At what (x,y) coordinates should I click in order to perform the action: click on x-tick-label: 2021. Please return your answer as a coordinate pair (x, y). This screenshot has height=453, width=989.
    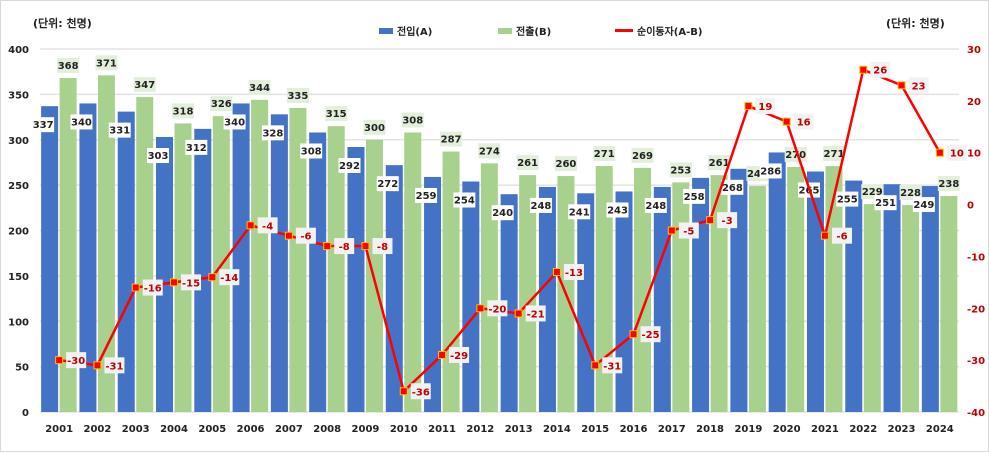
    Looking at the image, I should click on (825, 429).